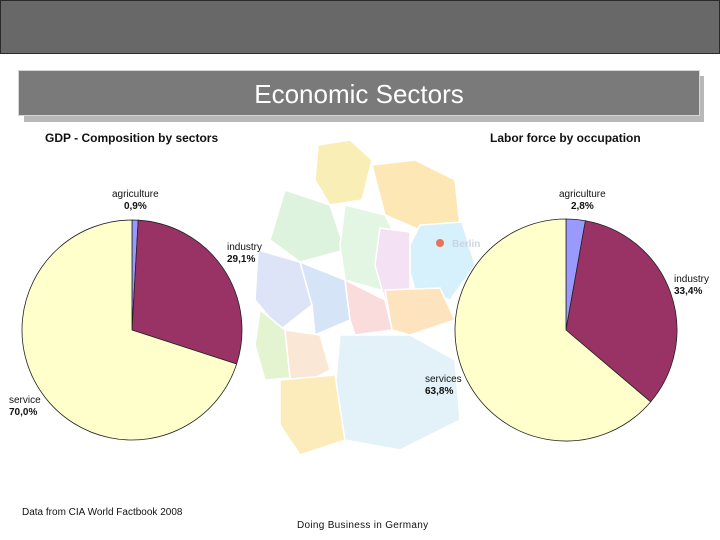 The height and width of the screenshot is (540, 720). What do you see at coordinates (187, 292) in the screenshot?
I see `gdp-industry-slice` at bounding box center [187, 292].